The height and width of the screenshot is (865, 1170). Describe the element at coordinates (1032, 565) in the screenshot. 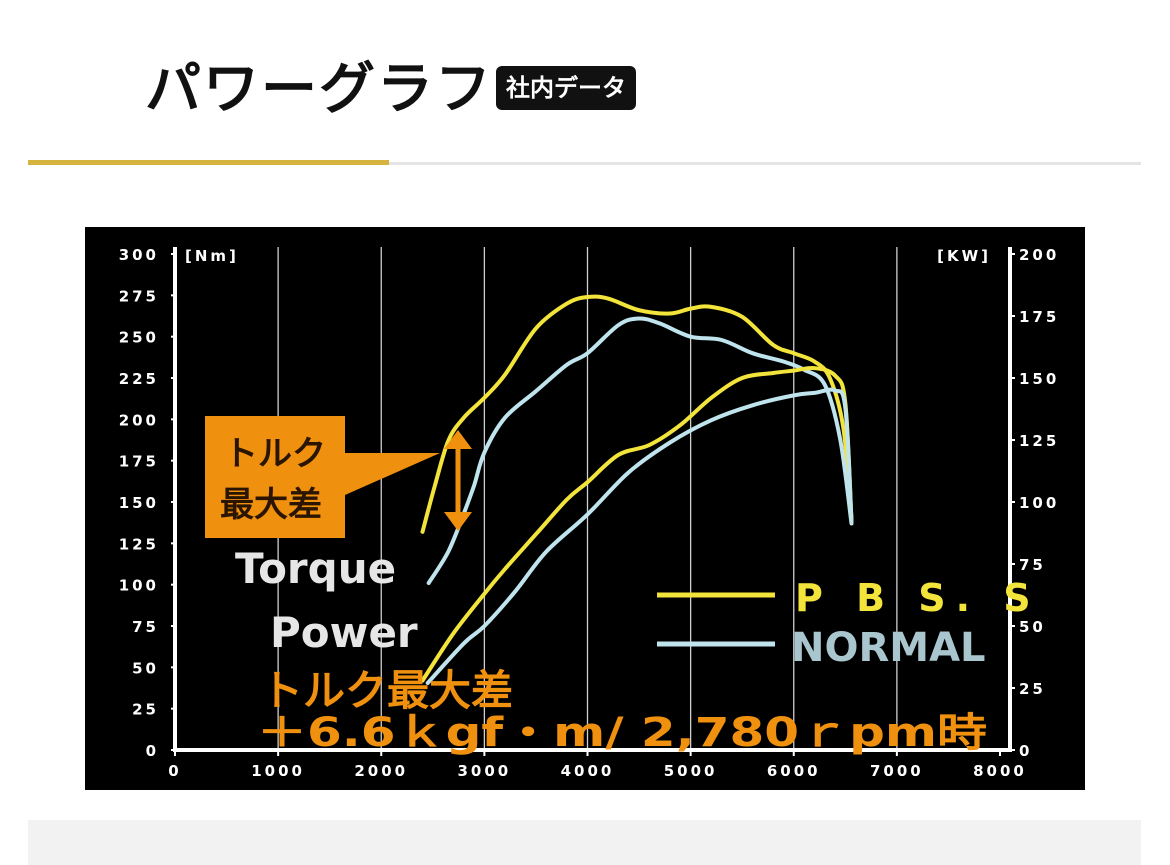

I see `right-y-tick-label: 75` at that location.